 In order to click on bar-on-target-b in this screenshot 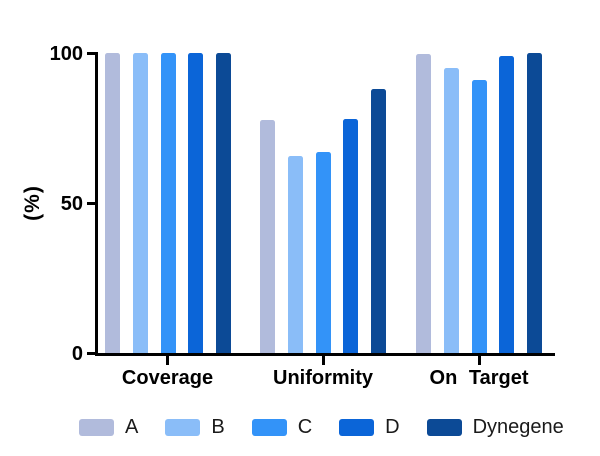, I will do `click(451, 210)`.